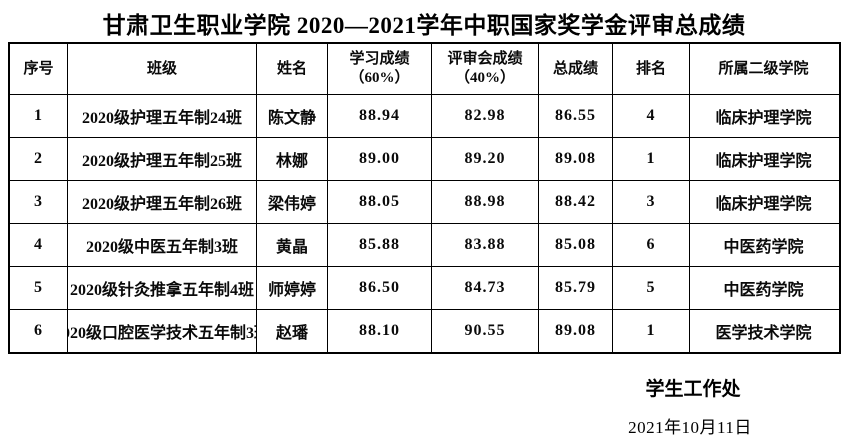 Image resolution: width=848 pixels, height=441 pixels. I want to click on document-title: 甘肃卫生职业学院 2020—2021学年中职国家奖学金评审总成绩, so click(424, 25).